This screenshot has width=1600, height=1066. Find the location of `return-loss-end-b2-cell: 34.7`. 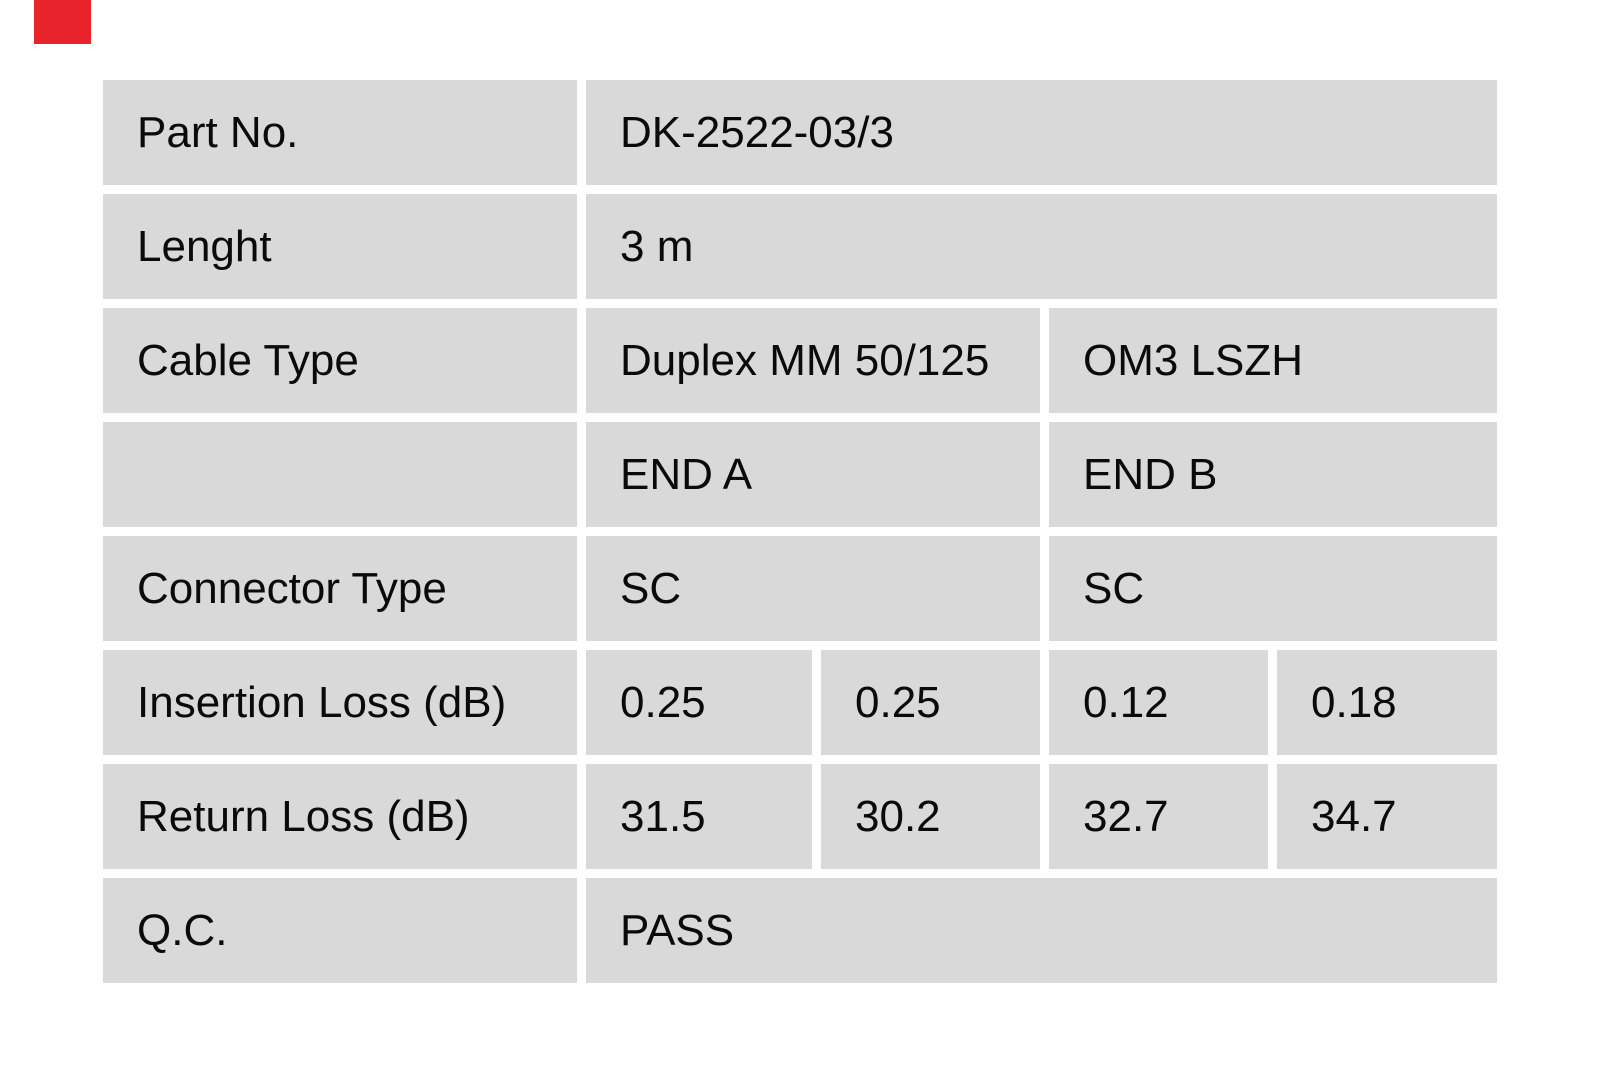

return-loss-end-b2-cell: 34.7 is located at coordinates (1387, 816).